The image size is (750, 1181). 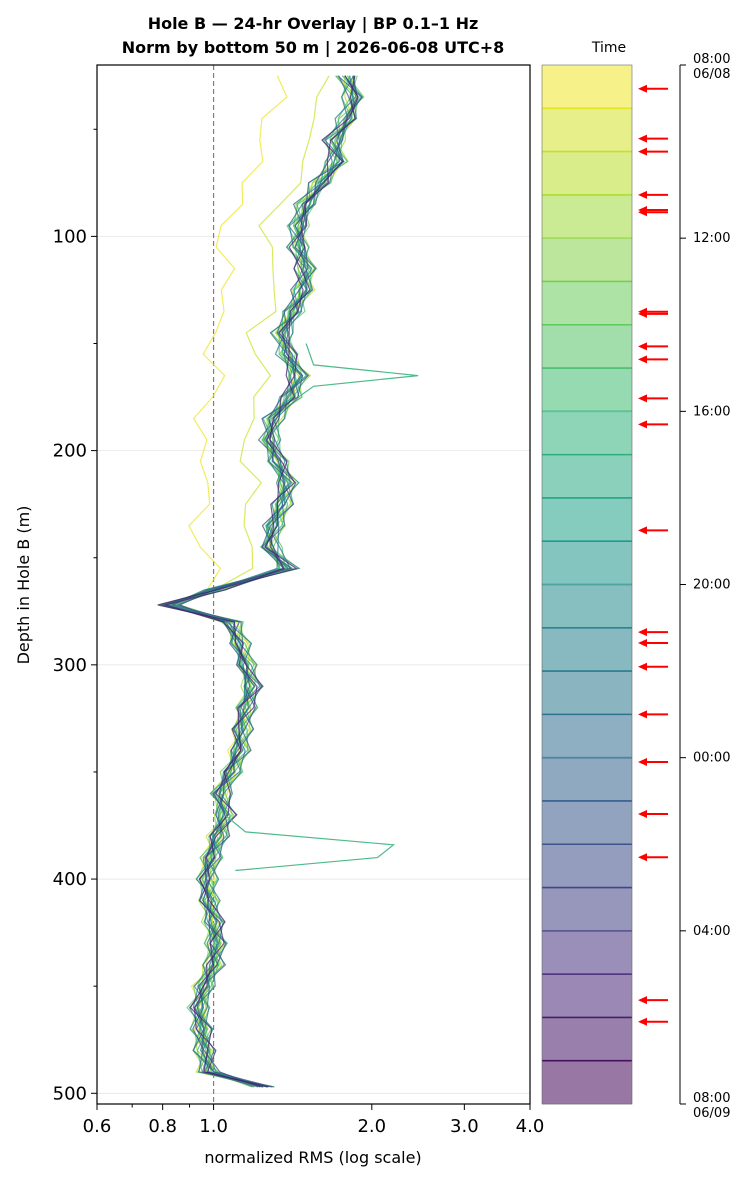 I want to click on colorbar, so click(x=587, y=584).